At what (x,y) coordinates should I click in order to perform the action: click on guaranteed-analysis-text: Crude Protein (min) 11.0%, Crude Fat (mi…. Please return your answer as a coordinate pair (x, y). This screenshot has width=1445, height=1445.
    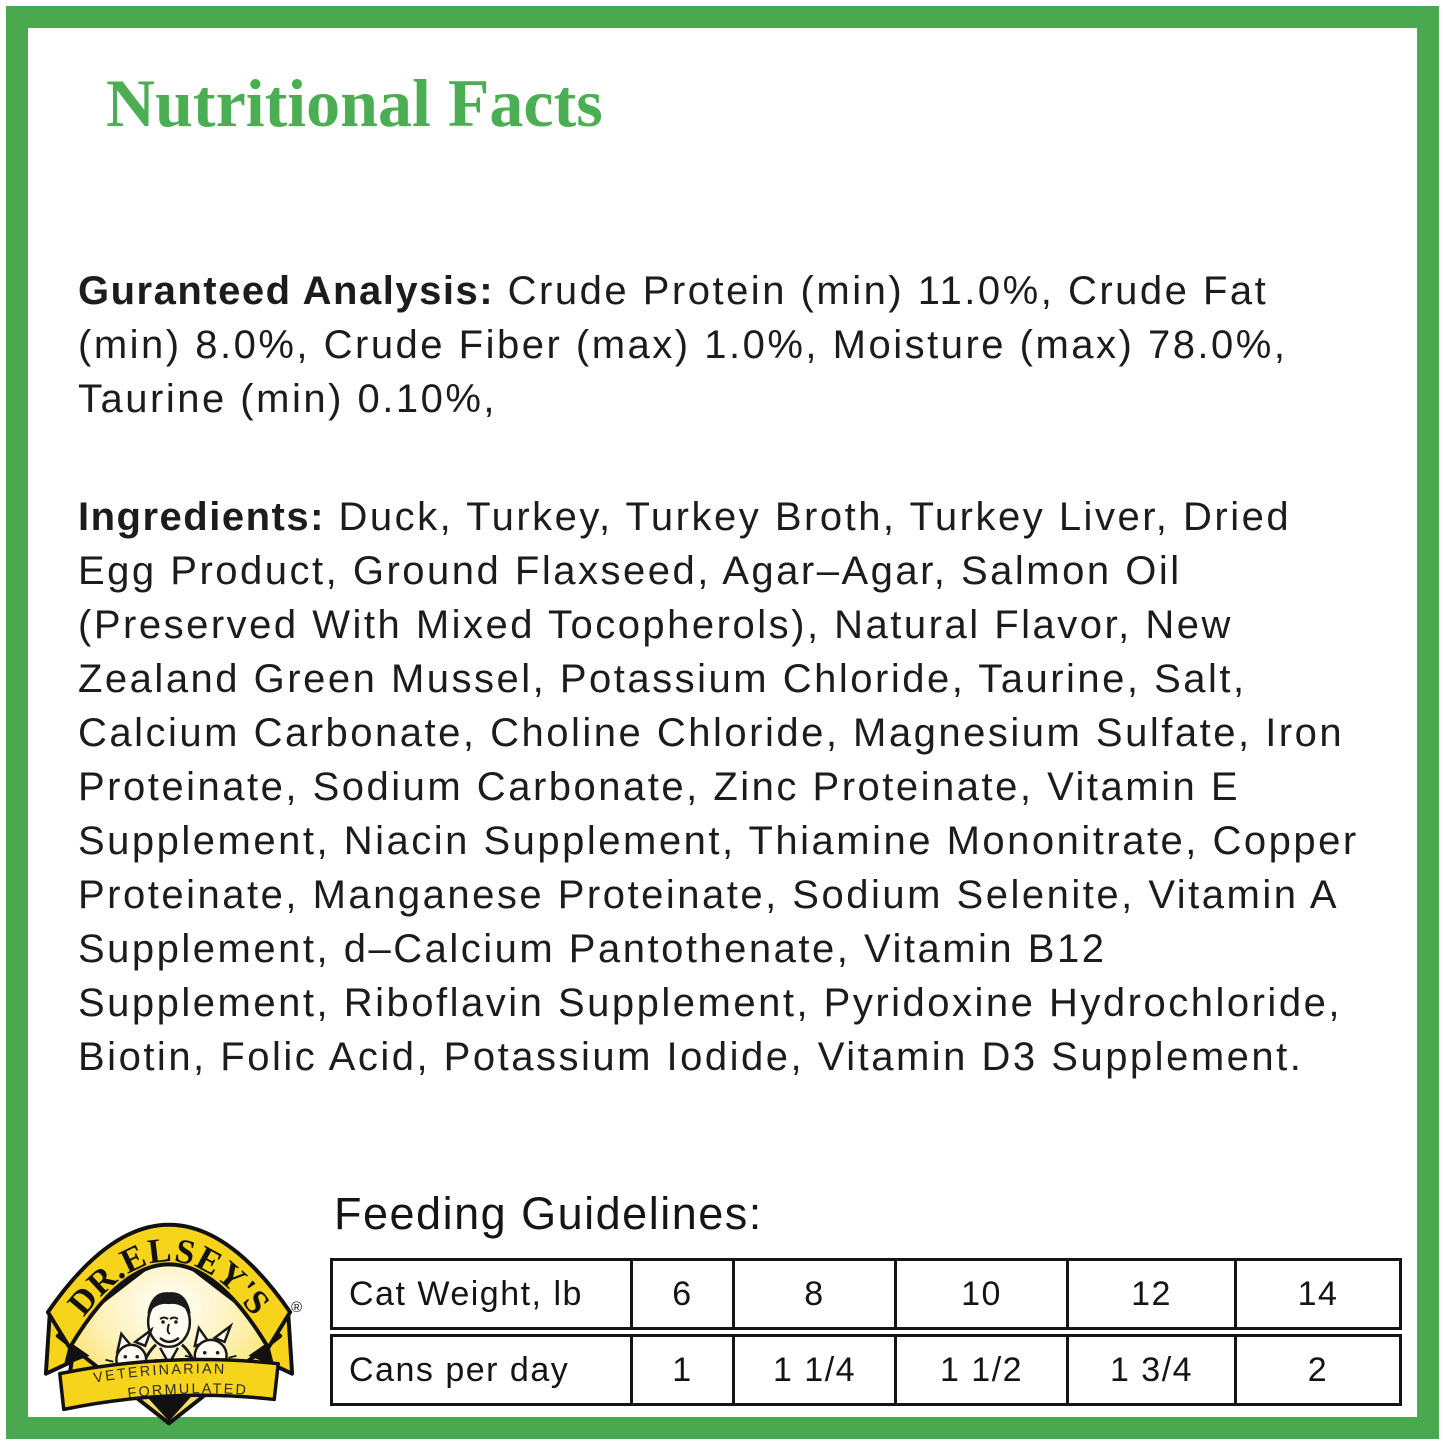
    Looking at the image, I should click on (683, 345).